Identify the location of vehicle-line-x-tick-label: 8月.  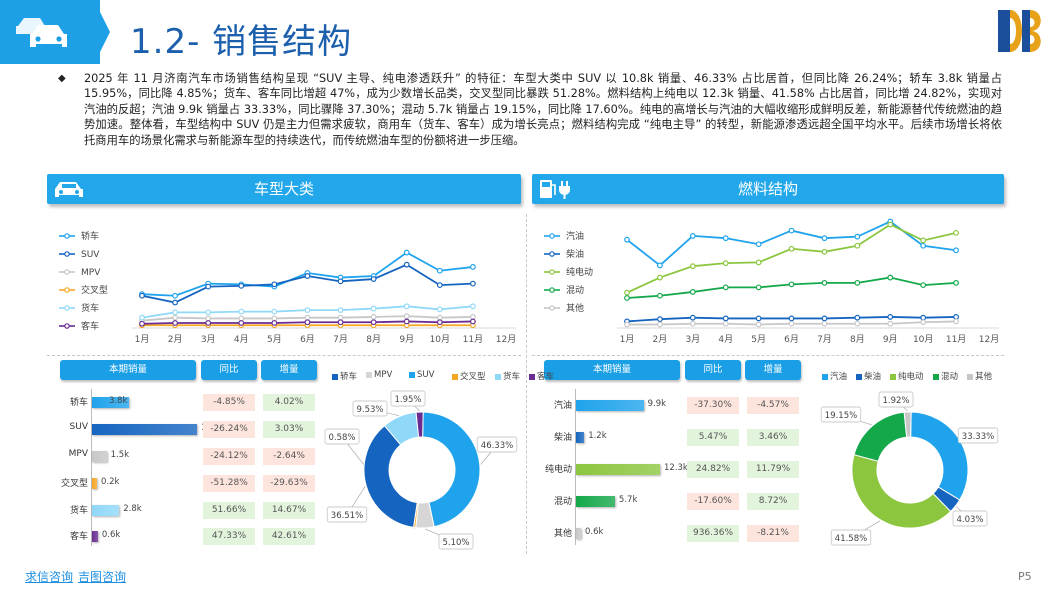
(373, 339).